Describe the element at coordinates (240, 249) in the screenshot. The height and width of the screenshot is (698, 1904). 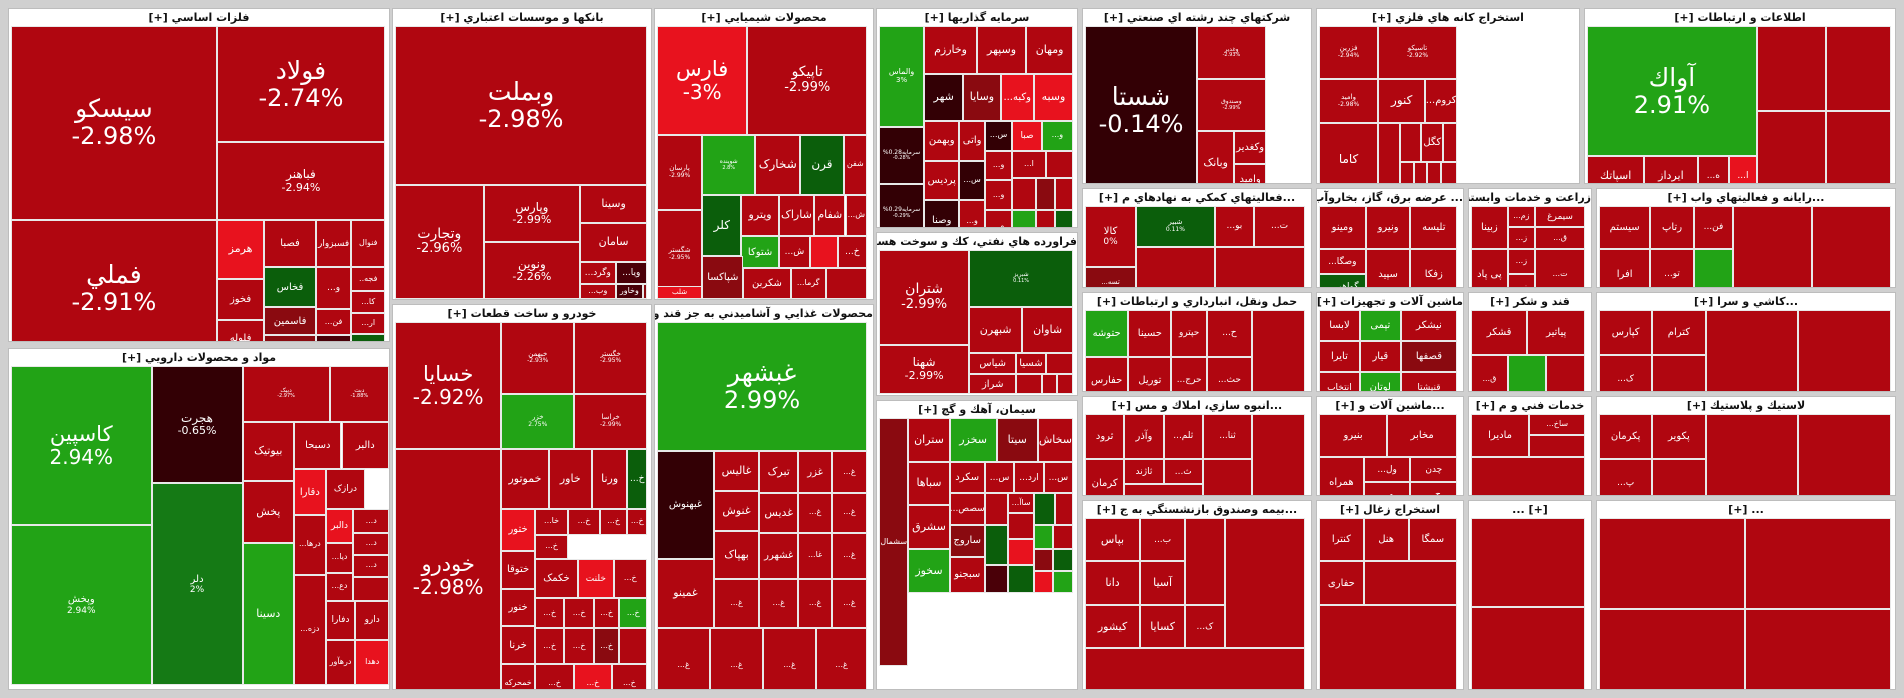
I see `stock-tile: هرمز` at that location.